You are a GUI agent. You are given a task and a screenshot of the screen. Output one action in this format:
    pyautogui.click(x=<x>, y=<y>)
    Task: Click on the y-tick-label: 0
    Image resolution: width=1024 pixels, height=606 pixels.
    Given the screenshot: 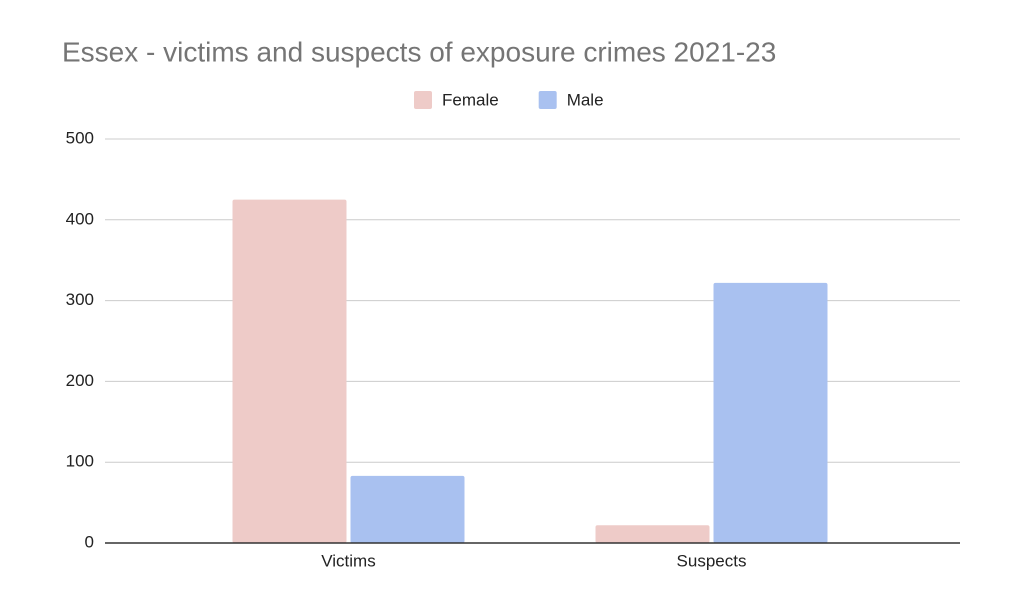 What is the action you would take?
    pyautogui.click(x=89, y=541)
    